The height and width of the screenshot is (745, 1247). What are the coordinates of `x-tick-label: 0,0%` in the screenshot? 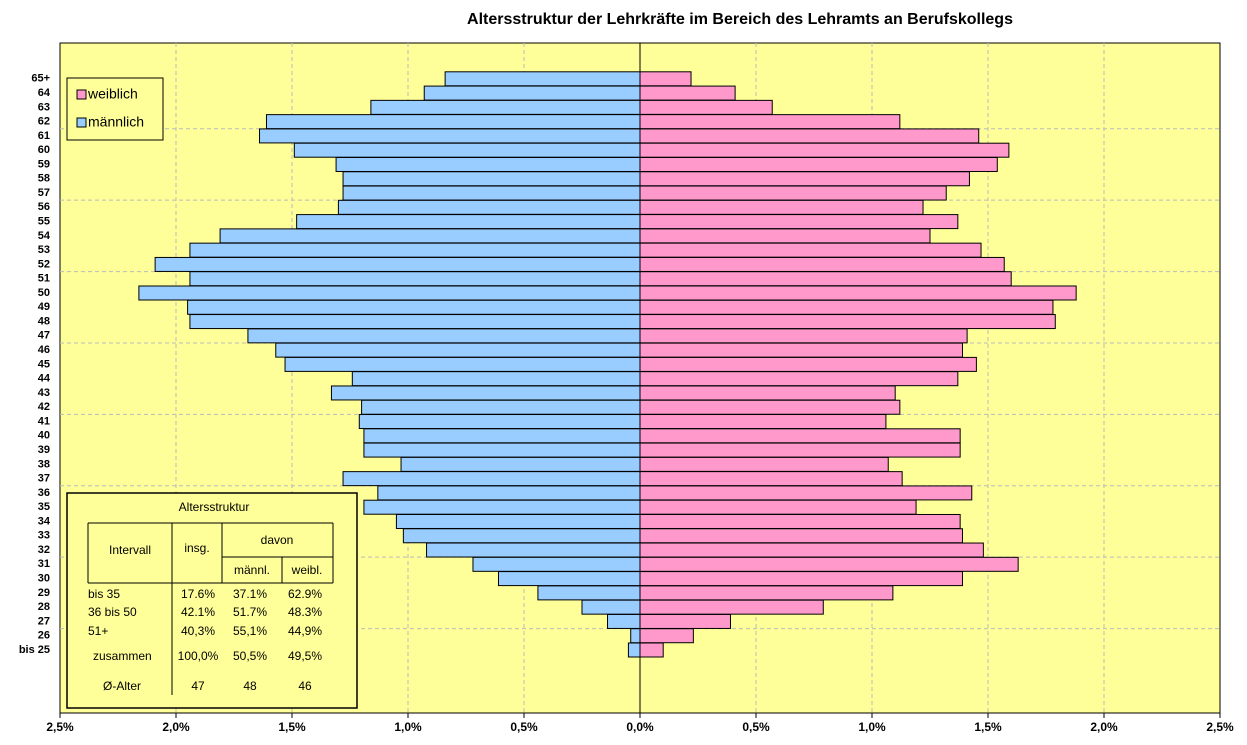 It's located at (640, 727).